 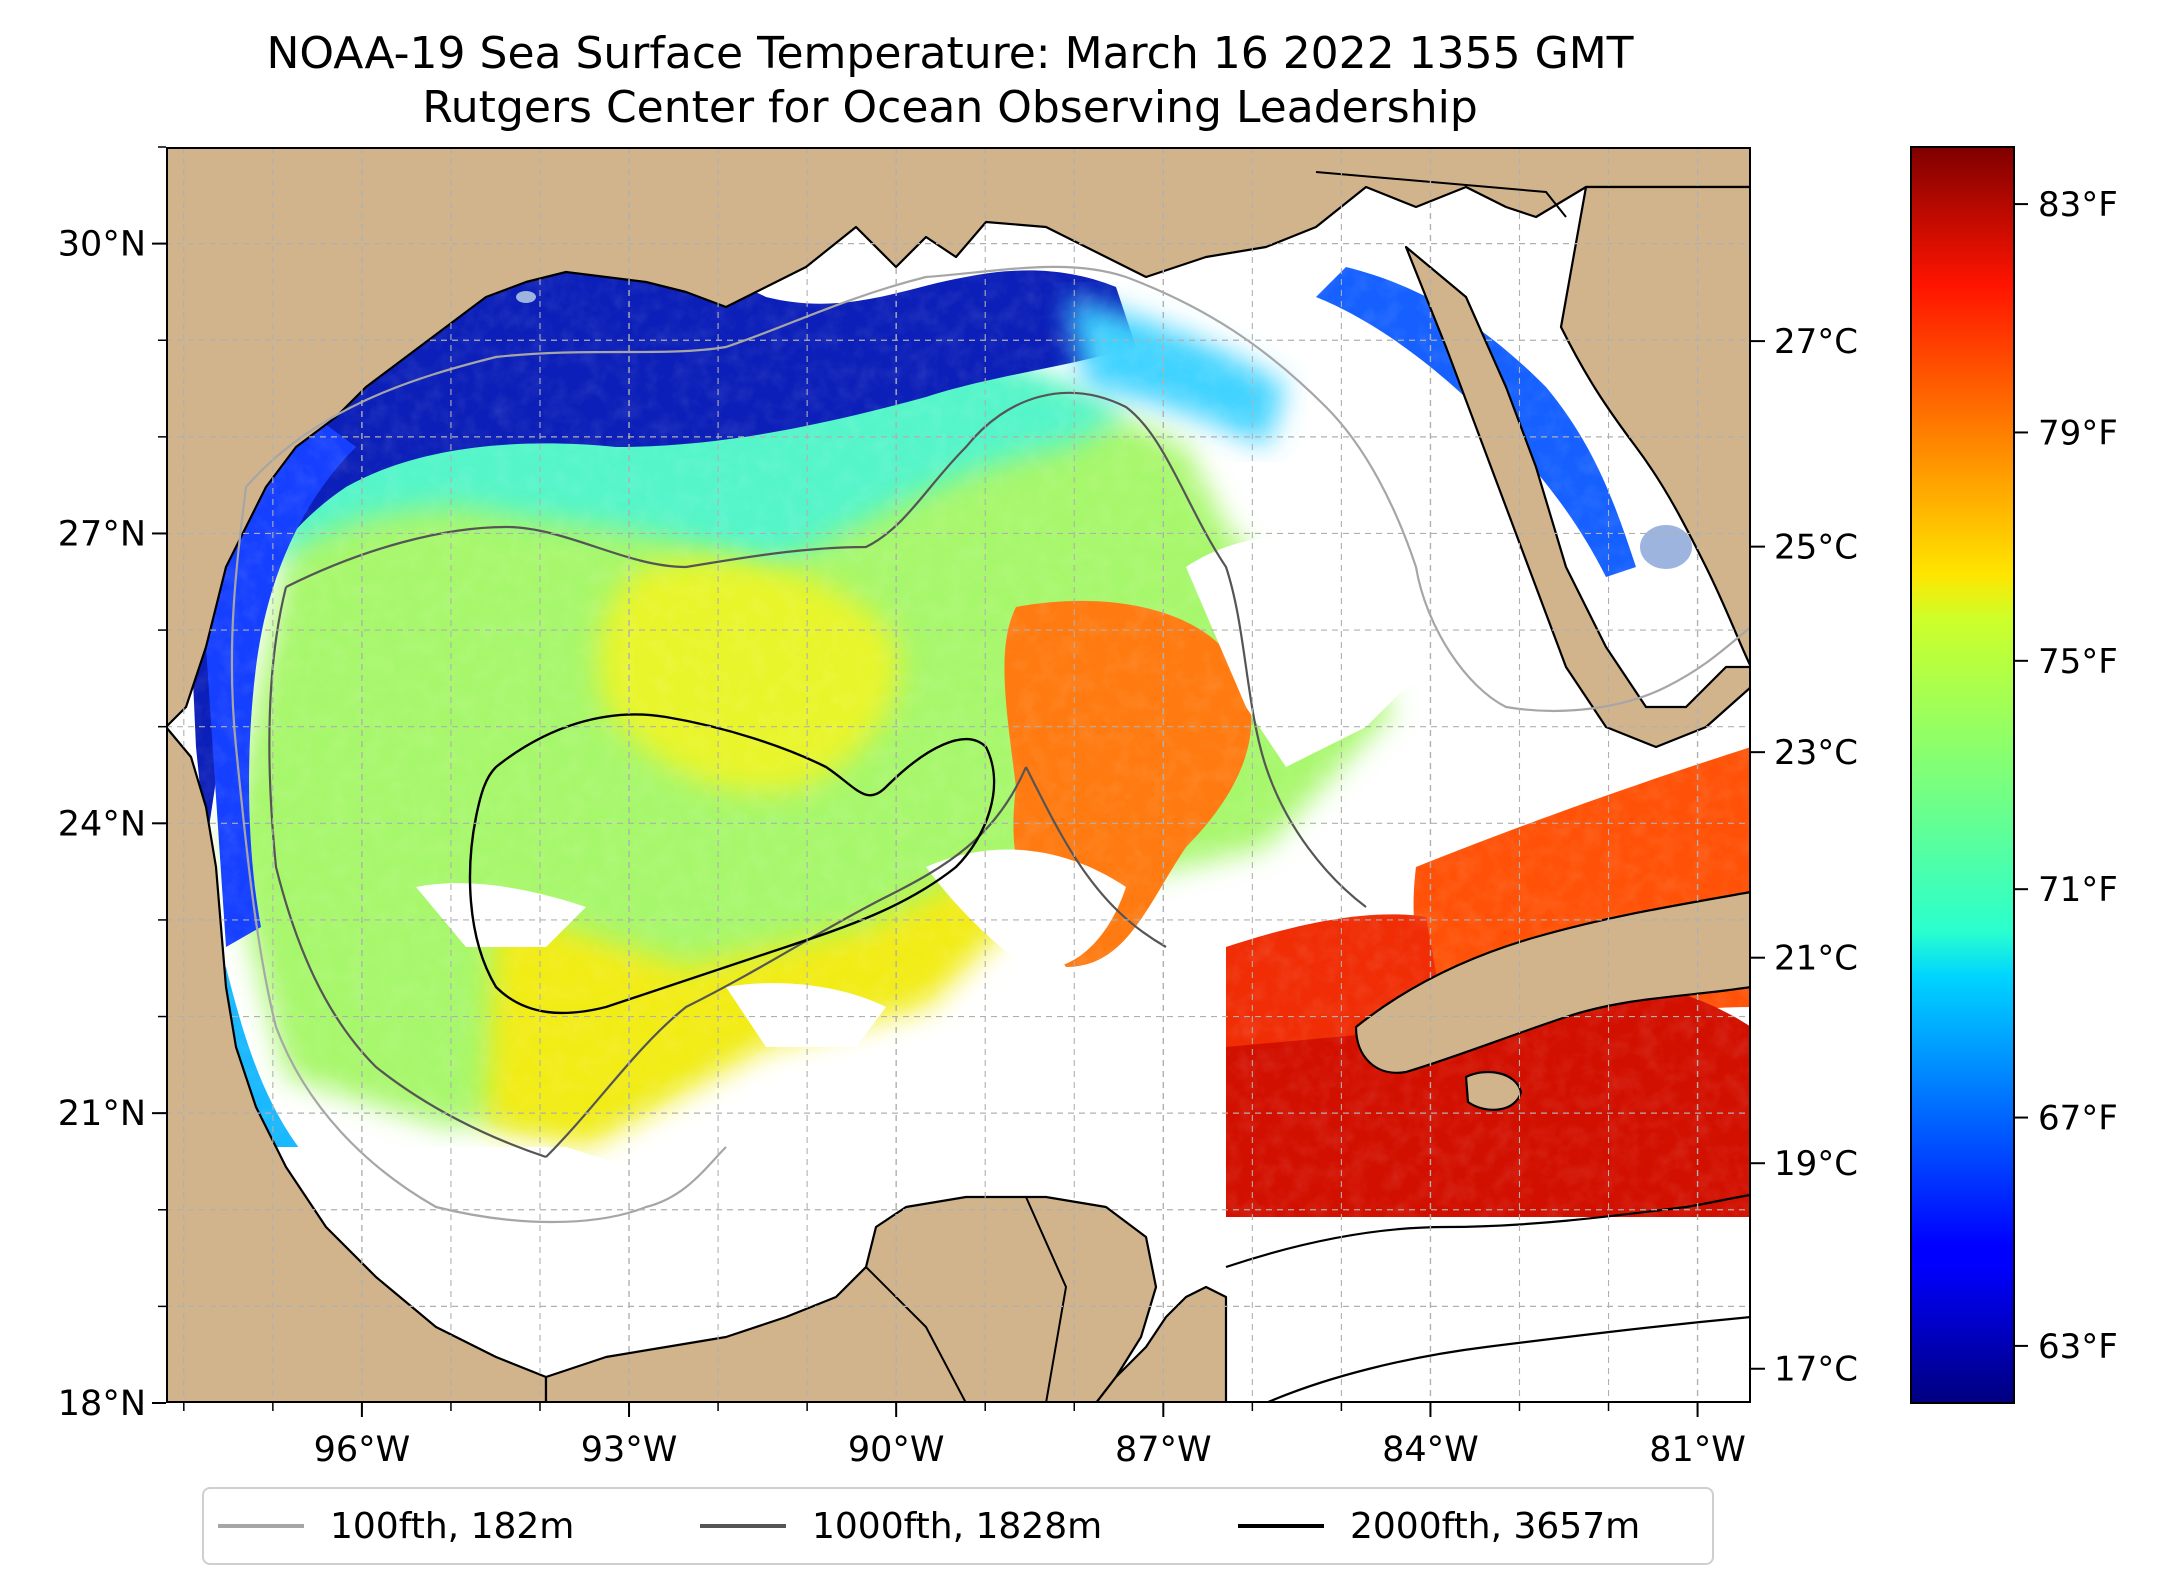 I want to click on y-tick-label: 21°N, so click(x=102, y=1114).